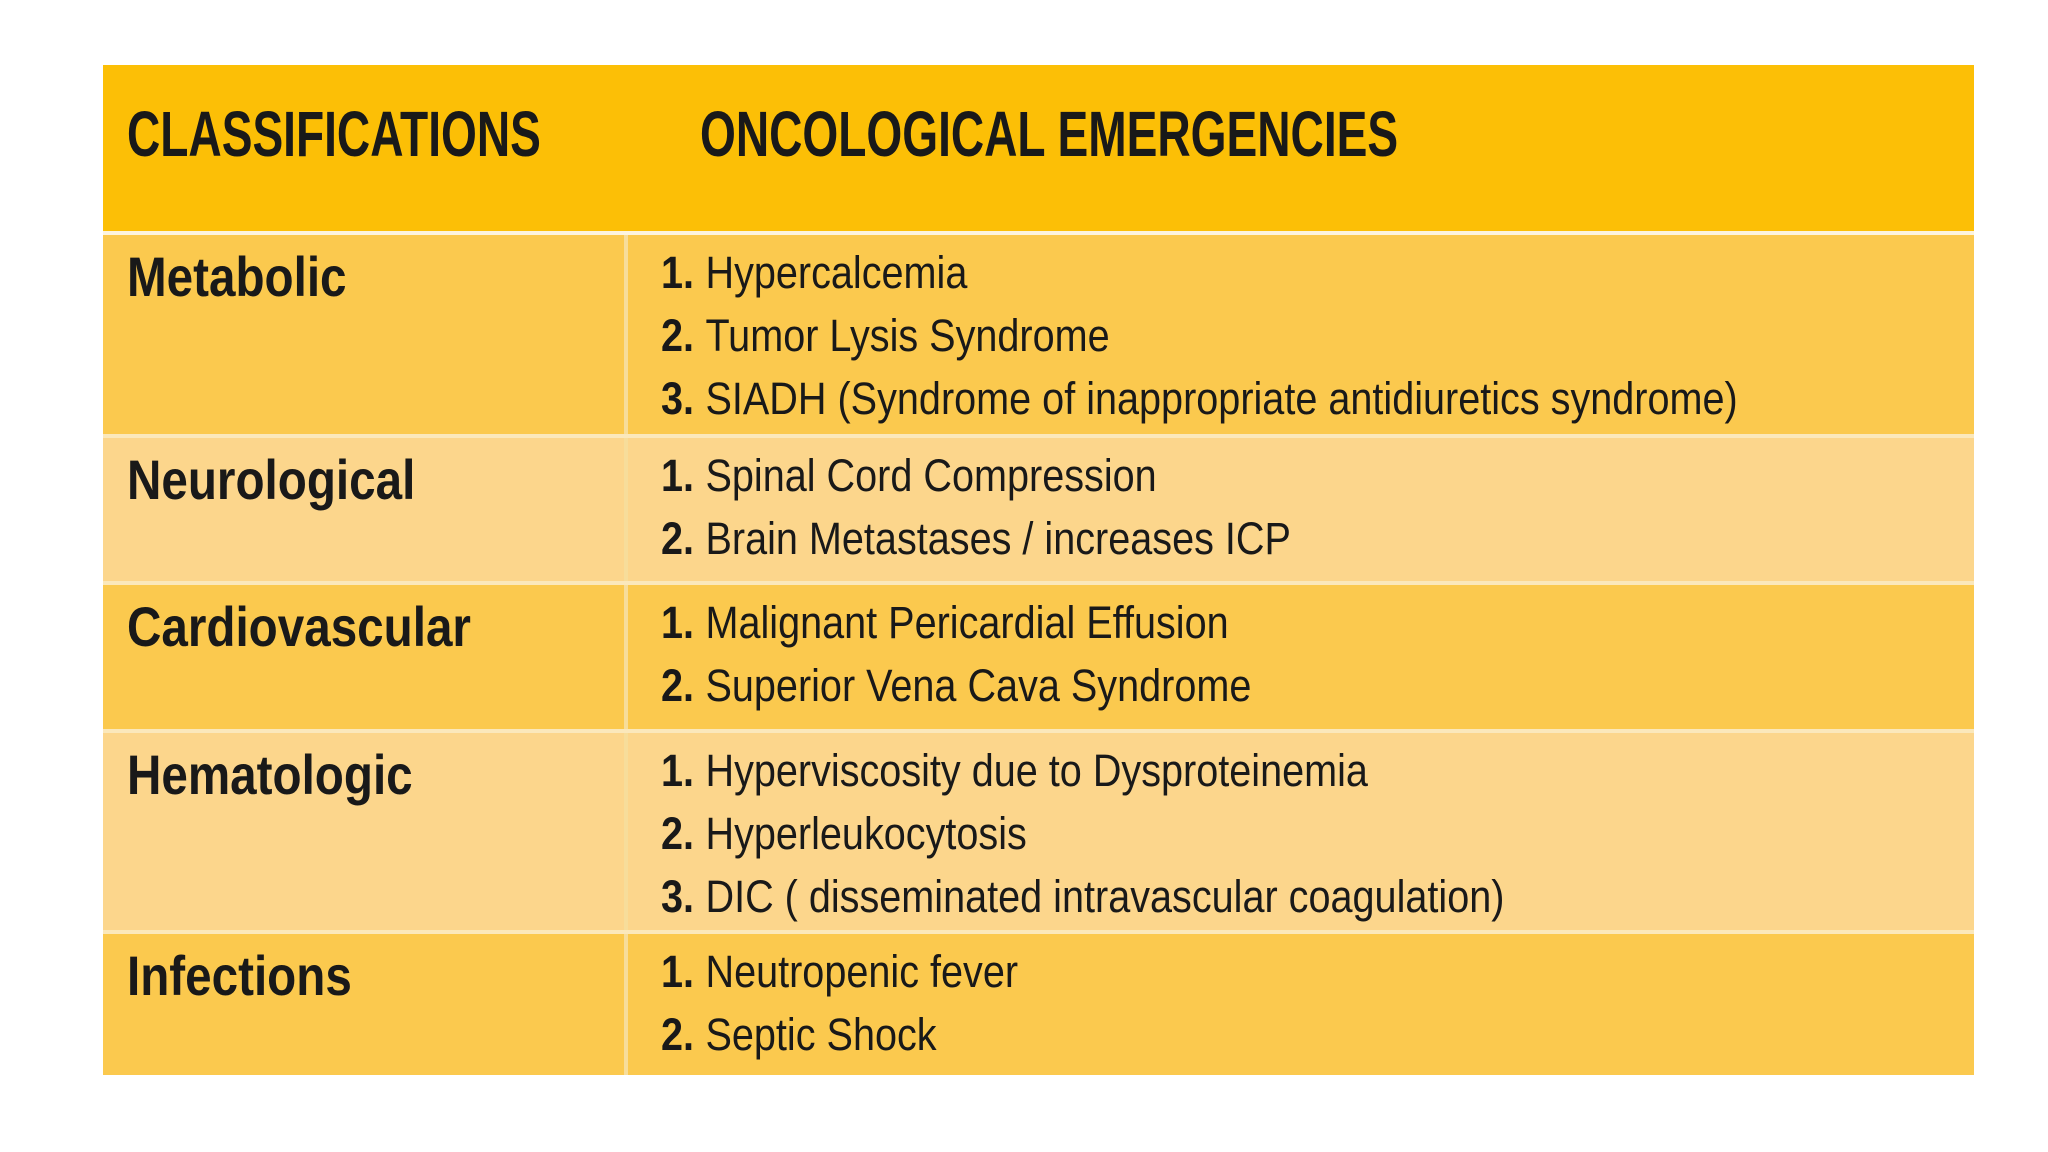 Image resolution: width=2048 pixels, height=1152 pixels. I want to click on category-cell: Cardiovascular, so click(365, 657).